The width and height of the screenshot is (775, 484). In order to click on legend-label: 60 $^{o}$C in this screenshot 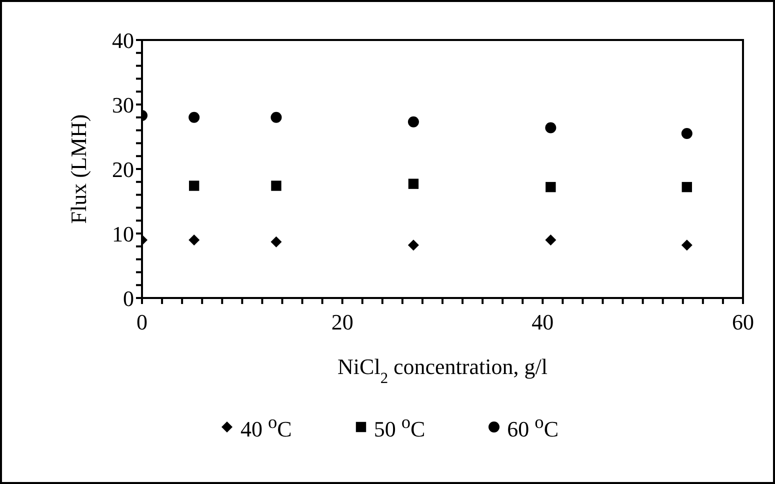, I will do `click(533, 427)`.